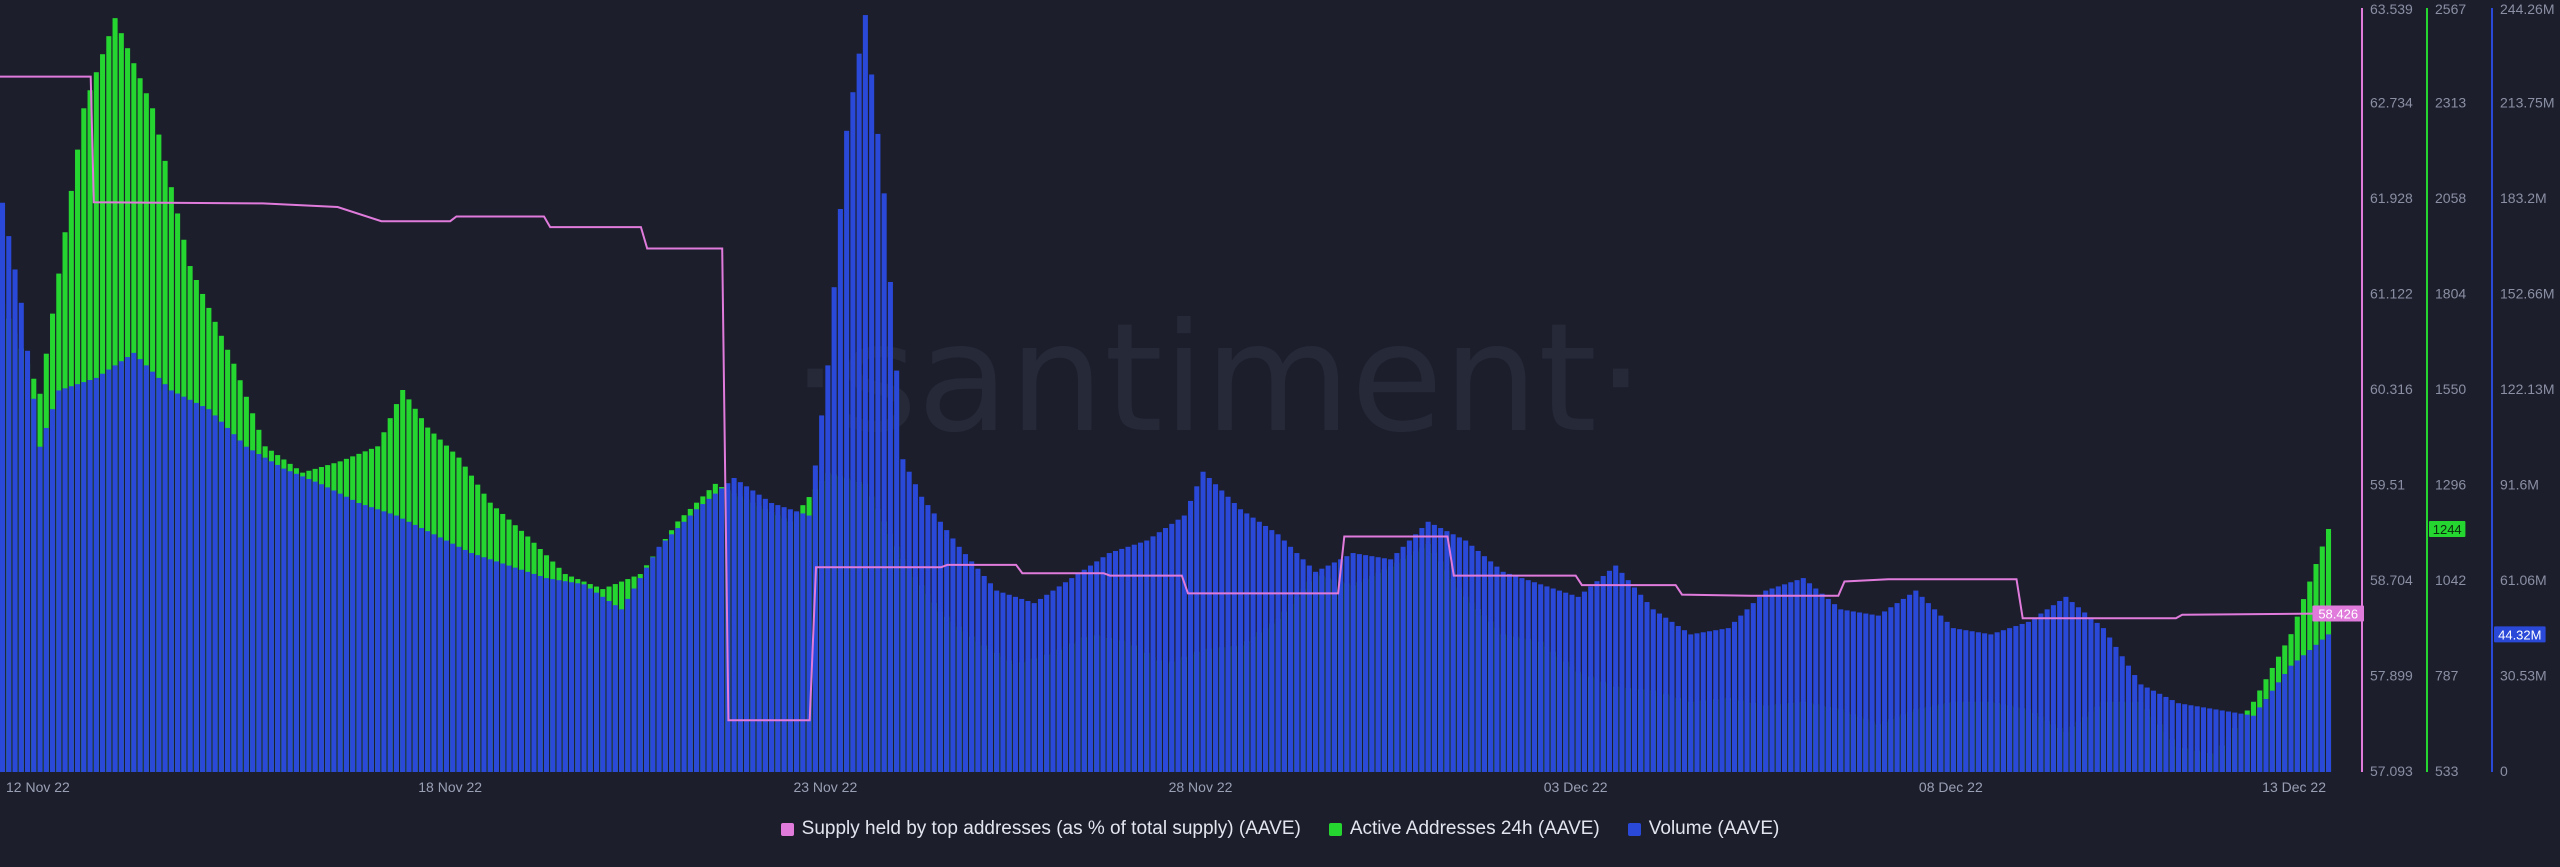 The width and height of the screenshot is (2560, 867). I want to click on legend-item-volume: Volume (AAVE), so click(1703, 829).